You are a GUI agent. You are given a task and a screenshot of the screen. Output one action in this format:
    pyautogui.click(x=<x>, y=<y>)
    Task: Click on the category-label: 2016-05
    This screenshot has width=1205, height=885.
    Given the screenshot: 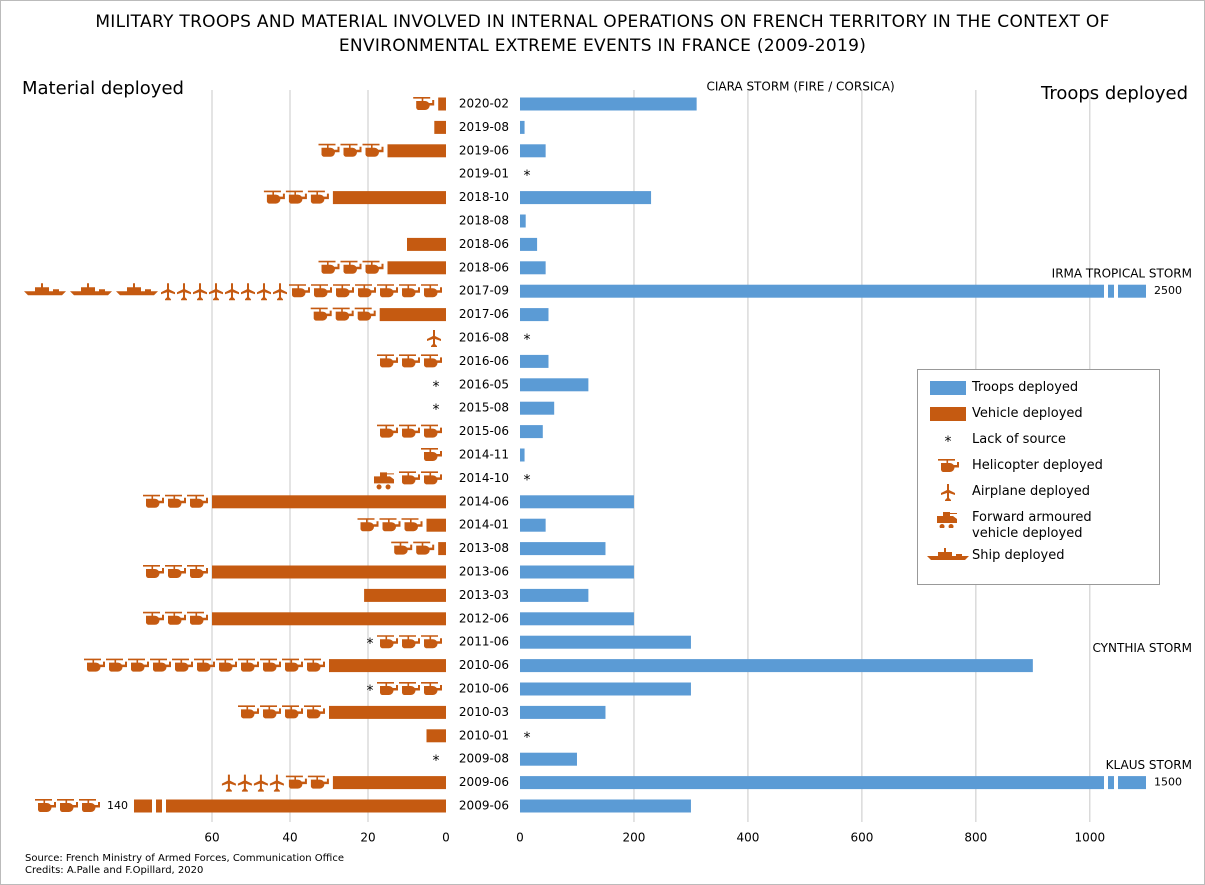 What is the action you would take?
    pyautogui.click(x=484, y=384)
    